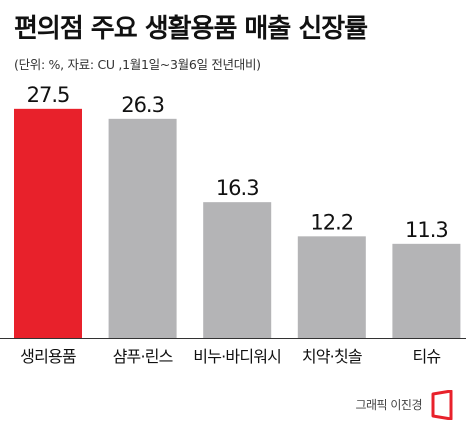 The width and height of the screenshot is (466, 432). Describe the element at coordinates (442, 405) in the screenshot. I see `logo-icon` at that location.